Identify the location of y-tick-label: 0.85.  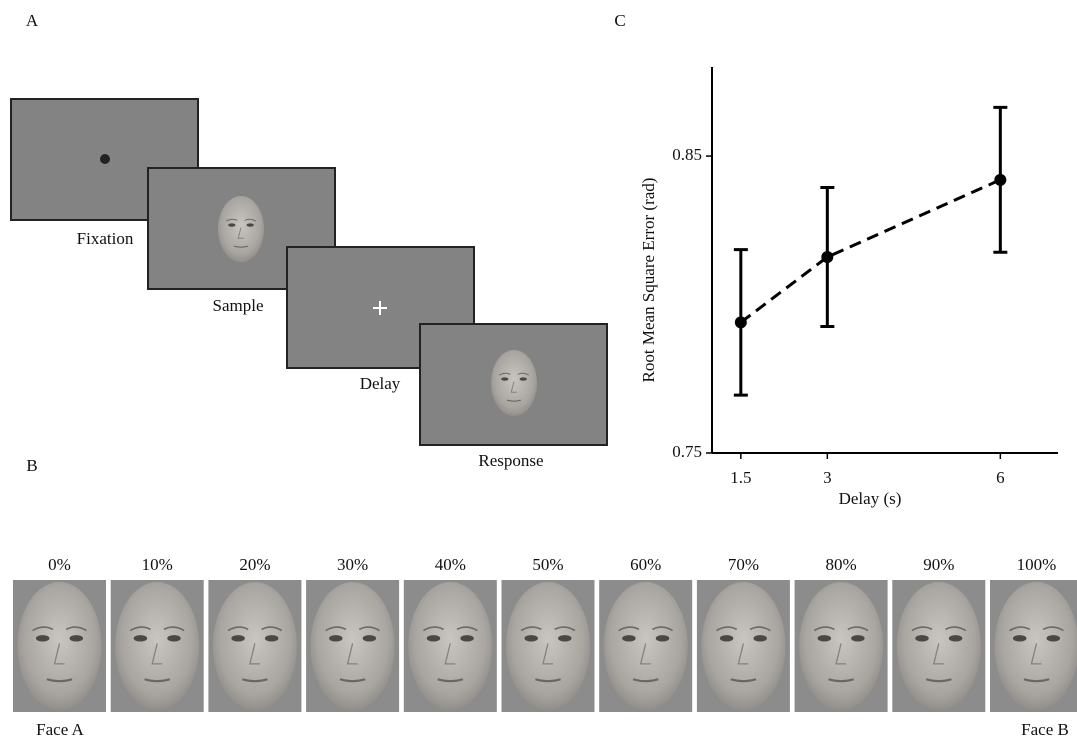
(687, 154).